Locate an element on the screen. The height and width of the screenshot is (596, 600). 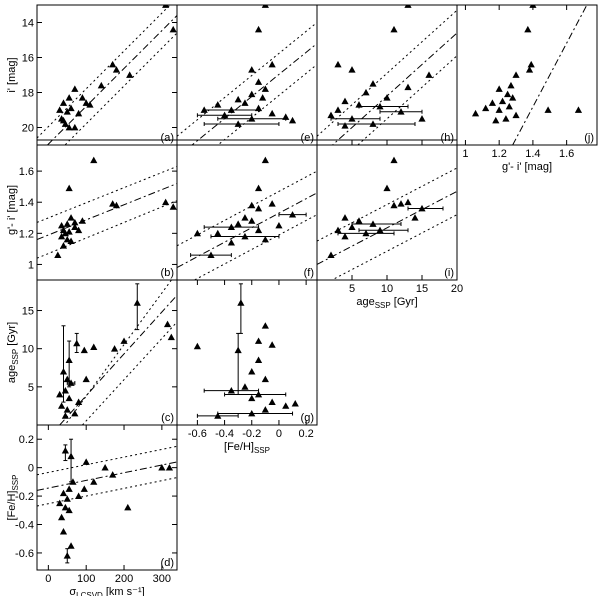
x-tick-label: 10 is located at coordinates (387, 289).